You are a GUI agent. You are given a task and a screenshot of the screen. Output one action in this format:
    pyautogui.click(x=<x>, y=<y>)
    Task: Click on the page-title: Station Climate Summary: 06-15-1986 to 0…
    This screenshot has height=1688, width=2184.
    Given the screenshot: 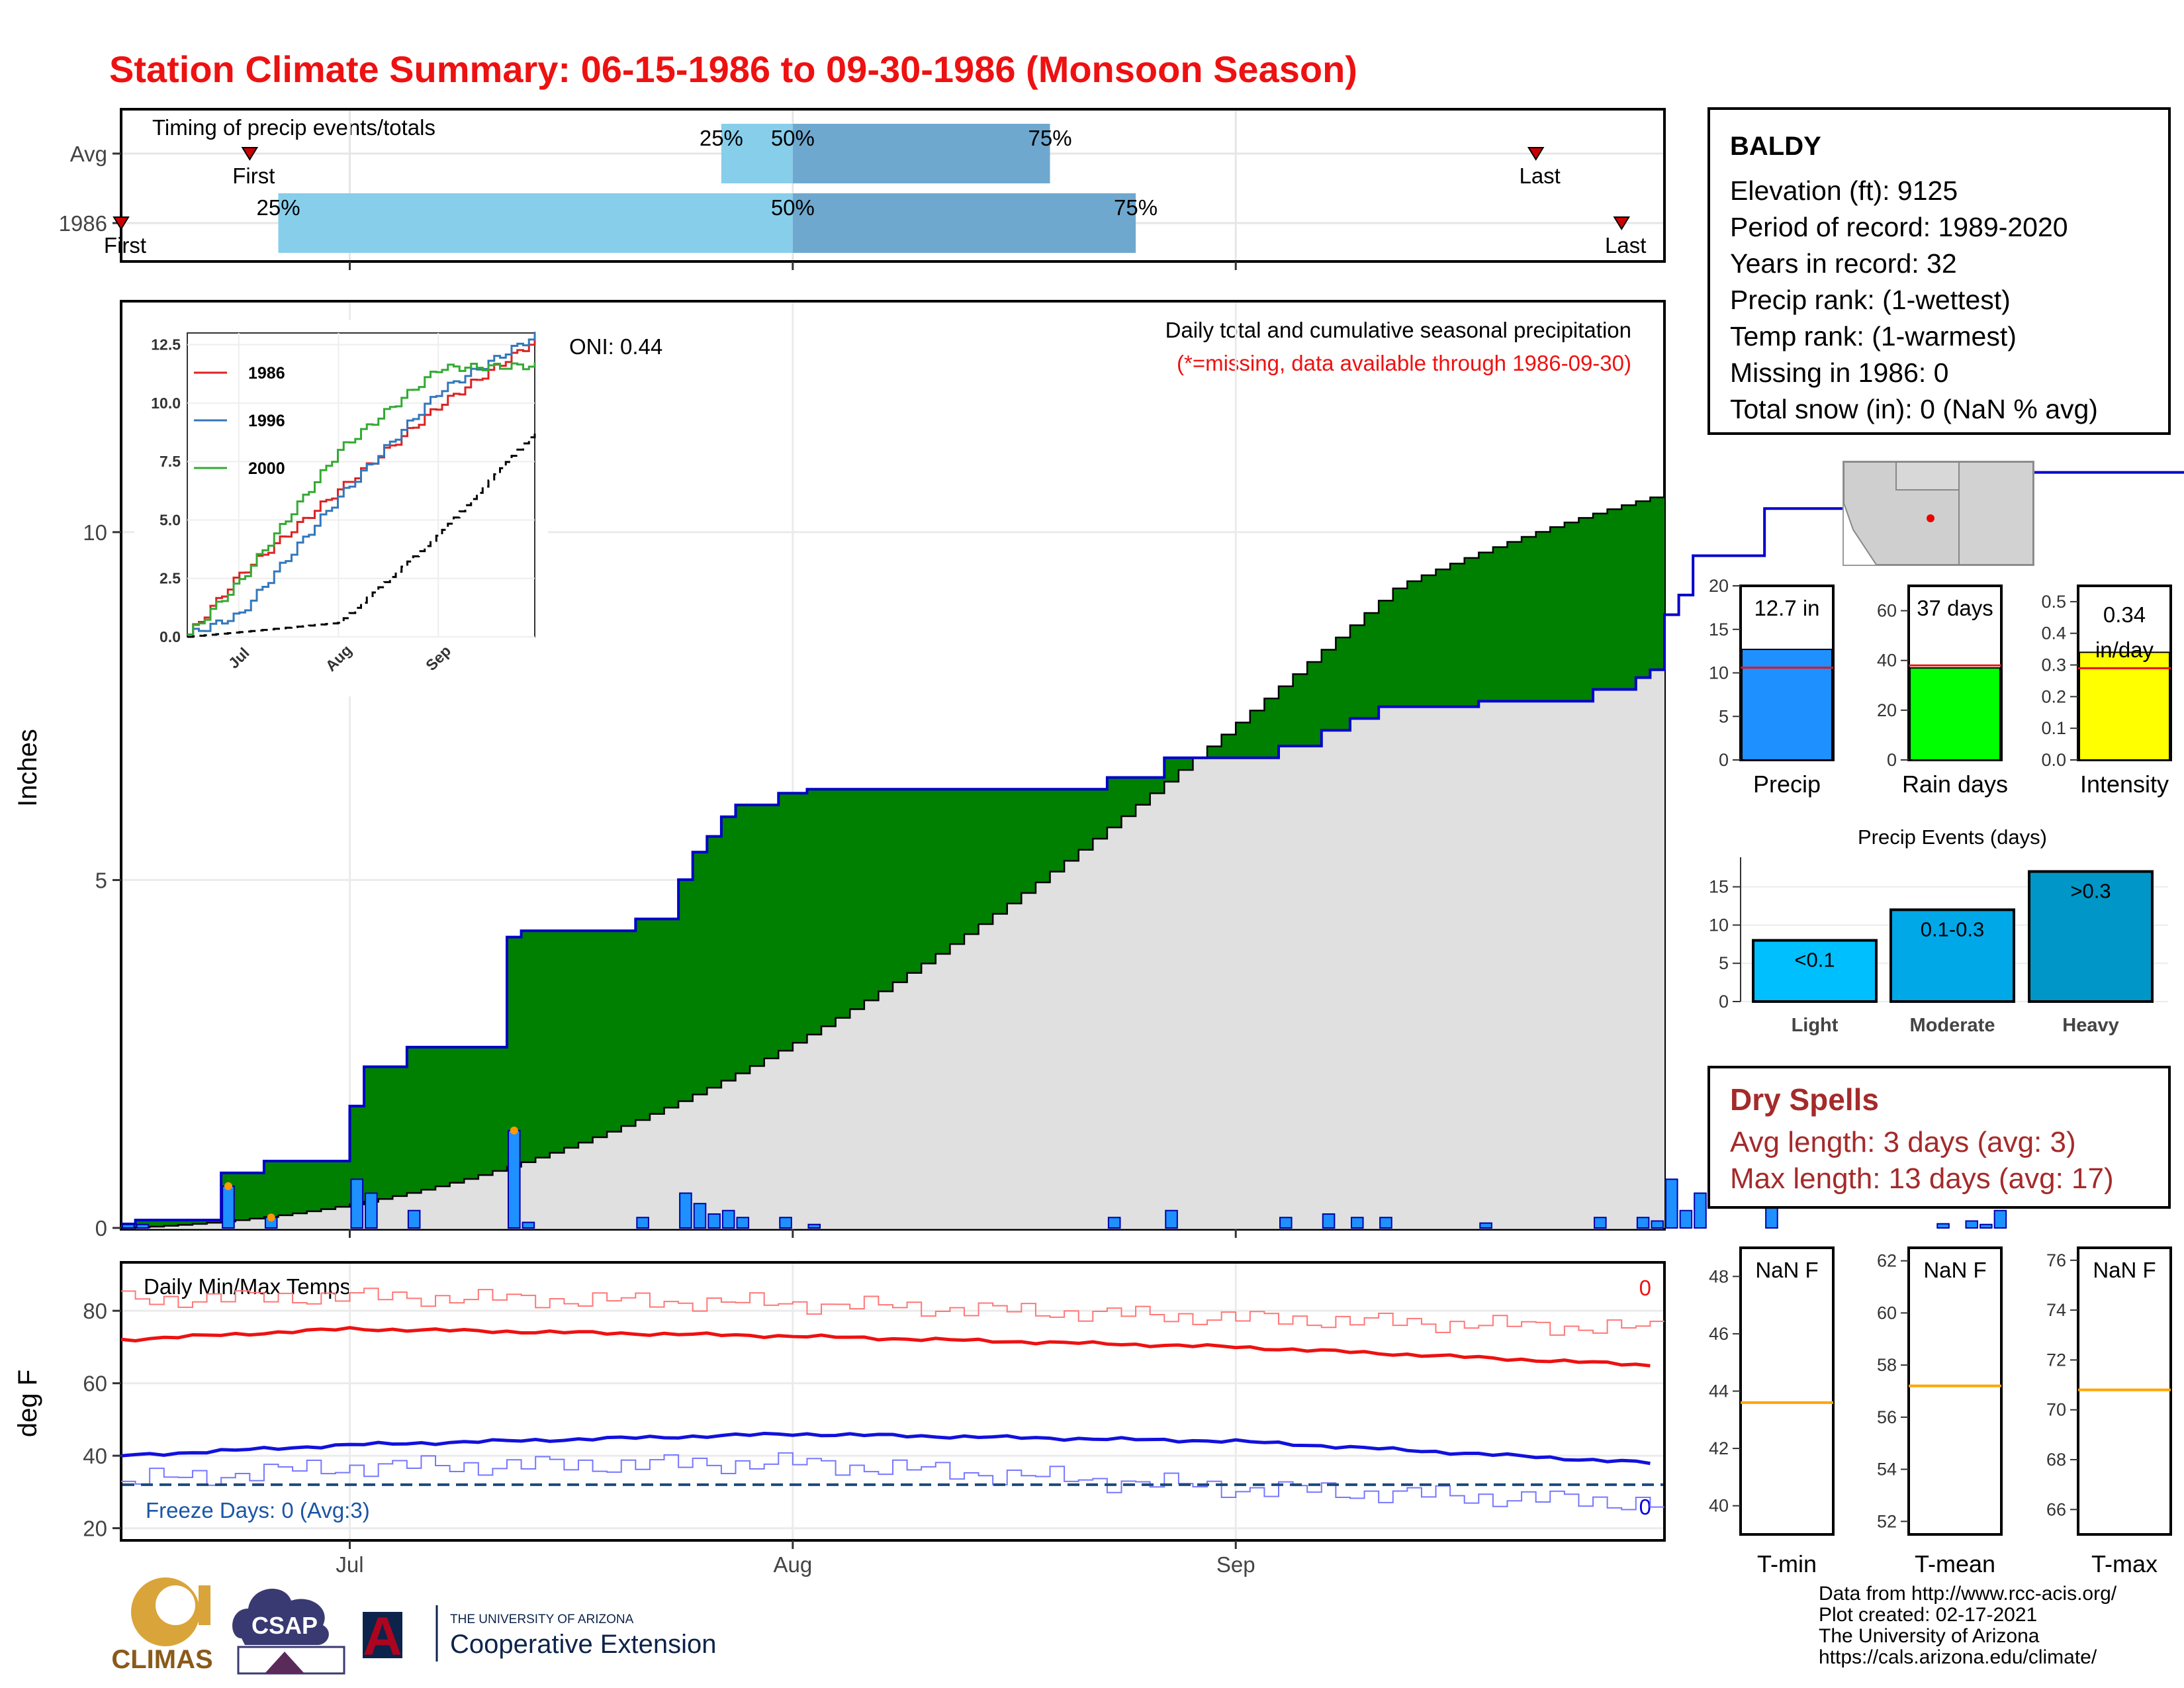 What is the action you would take?
    pyautogui.click(x=733, y=69)
    